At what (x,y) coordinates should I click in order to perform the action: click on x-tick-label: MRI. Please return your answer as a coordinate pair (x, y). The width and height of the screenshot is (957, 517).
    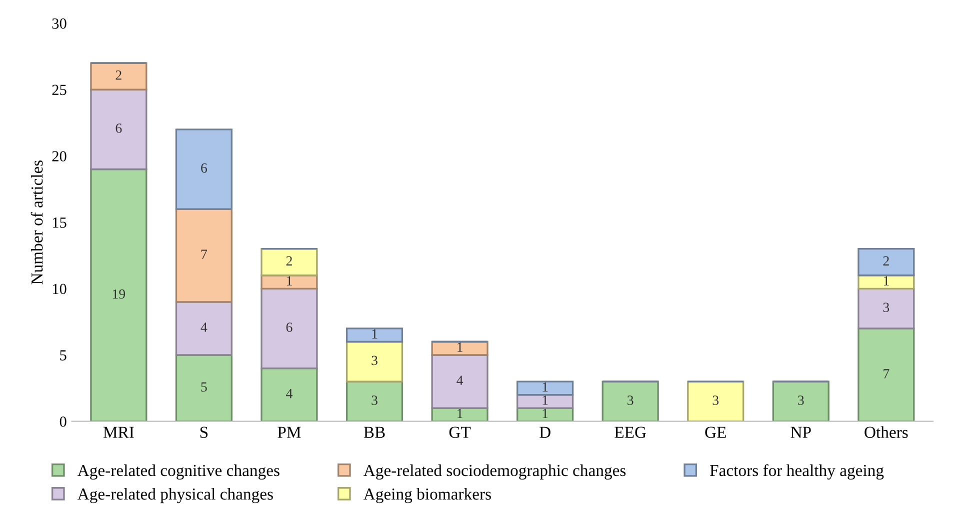
    Looking at the image, I should click on (118, 432).